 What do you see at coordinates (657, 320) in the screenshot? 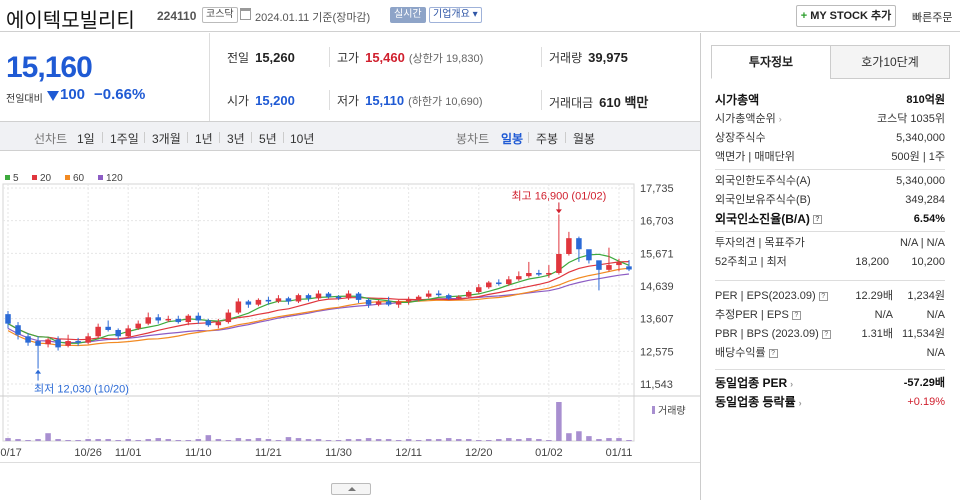
I see `y-tick-label: 13,607` at bounding box center [657, 320].